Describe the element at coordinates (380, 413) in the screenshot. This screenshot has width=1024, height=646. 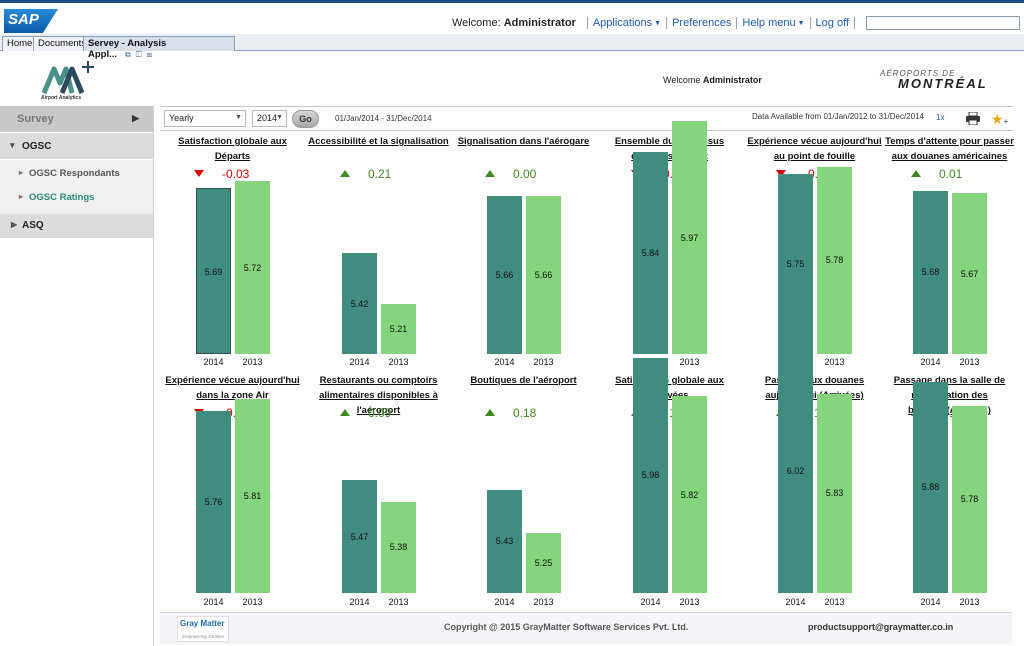
I see `kpi-delta-value: 0.09` at that location.